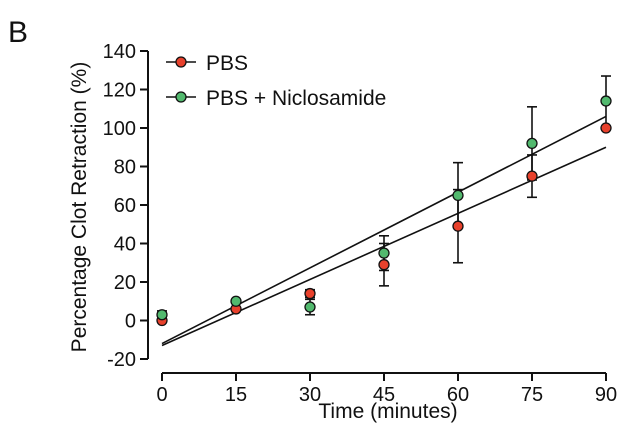  Describe the element at coordinates (458, 395) in the screenshot. I see `x-tick-label: 60` at that location.